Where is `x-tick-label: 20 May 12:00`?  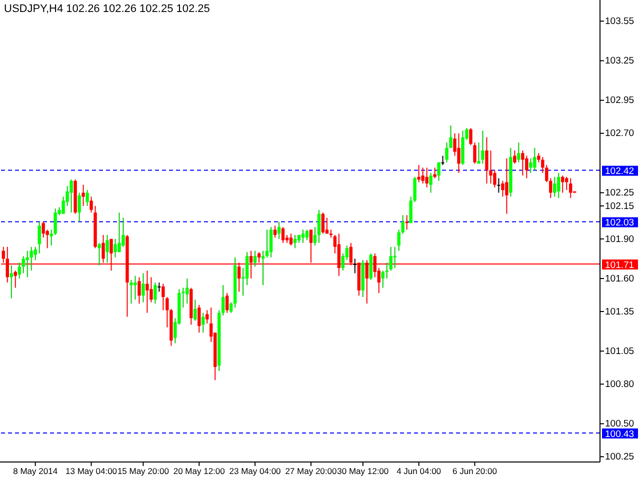 x-tick-label: 20 May 12:00 is located at coordinates (199, 471).